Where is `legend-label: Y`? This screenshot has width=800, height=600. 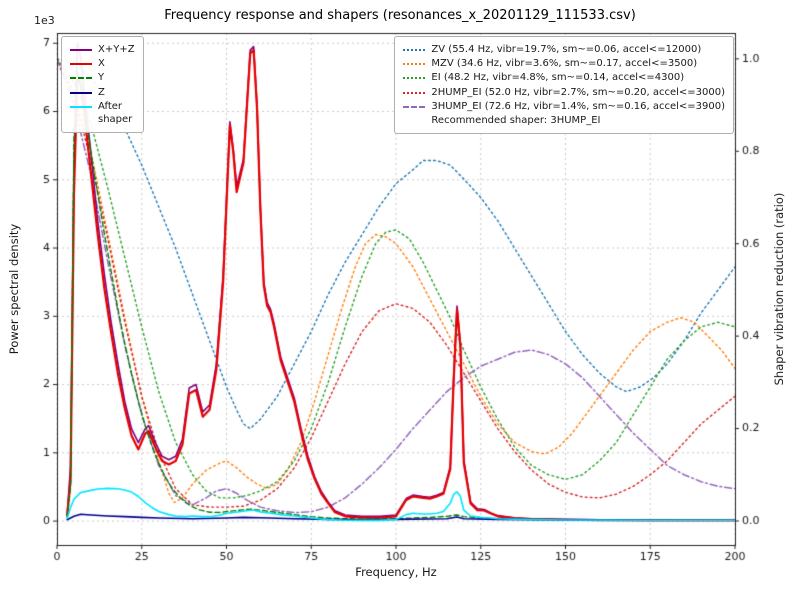
legend-label: Y is located at coordinates (101, 78).